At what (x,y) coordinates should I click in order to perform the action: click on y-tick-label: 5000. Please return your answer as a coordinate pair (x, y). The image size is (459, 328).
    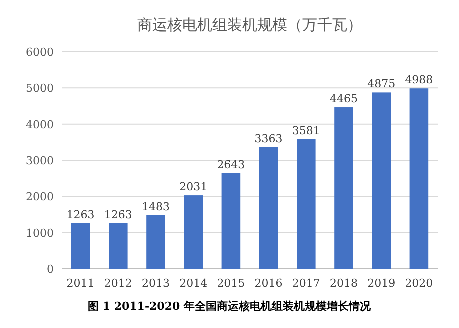
    Looking at the image, I should click on (40, 89).